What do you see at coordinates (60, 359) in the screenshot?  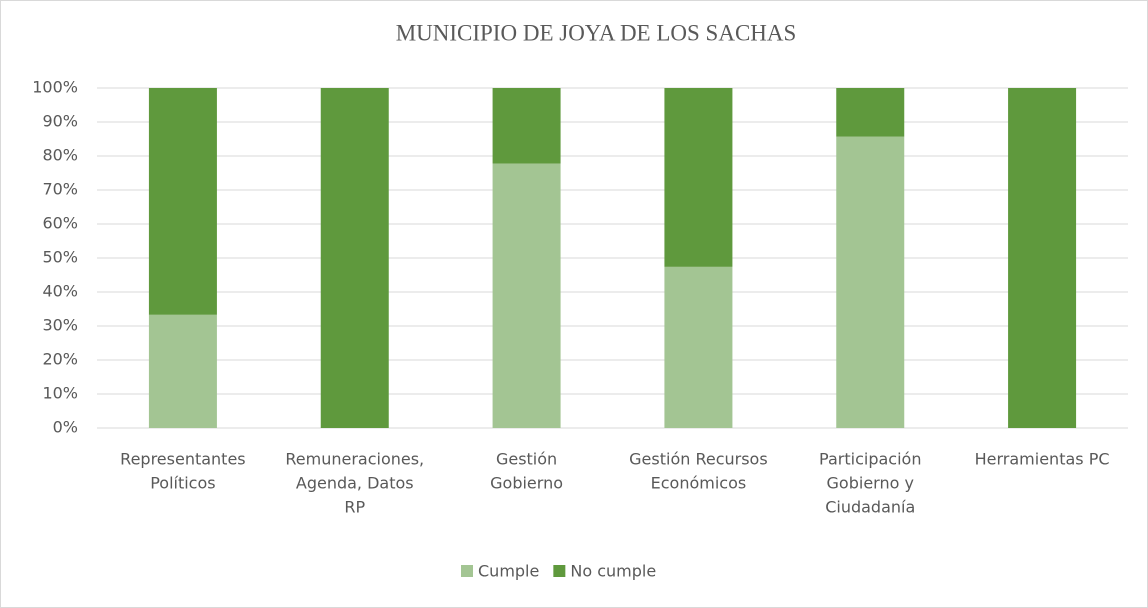 I see `y-tick-label: 20%` at bounding box center [60, 359].